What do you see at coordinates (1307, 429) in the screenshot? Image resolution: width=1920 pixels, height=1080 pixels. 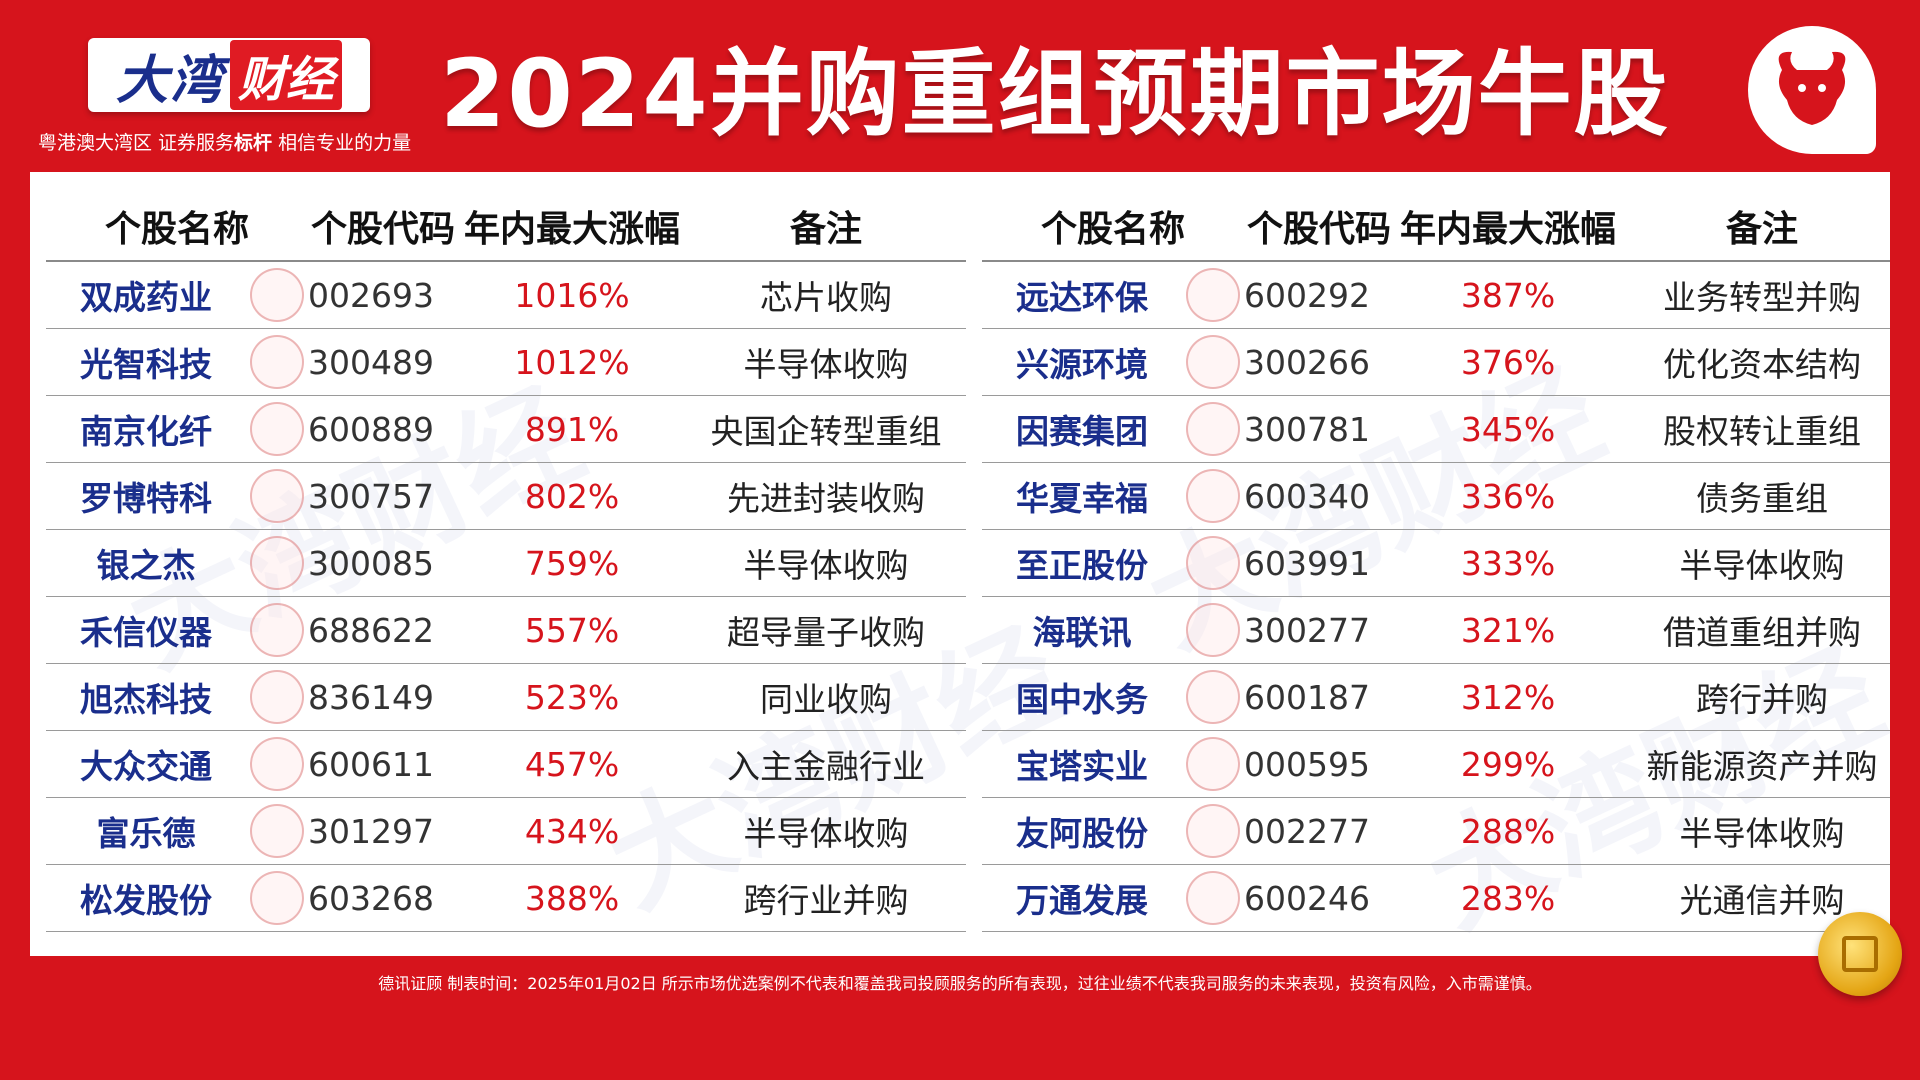 I see `stock-code: 300781` at bounding box center [1307, 429].